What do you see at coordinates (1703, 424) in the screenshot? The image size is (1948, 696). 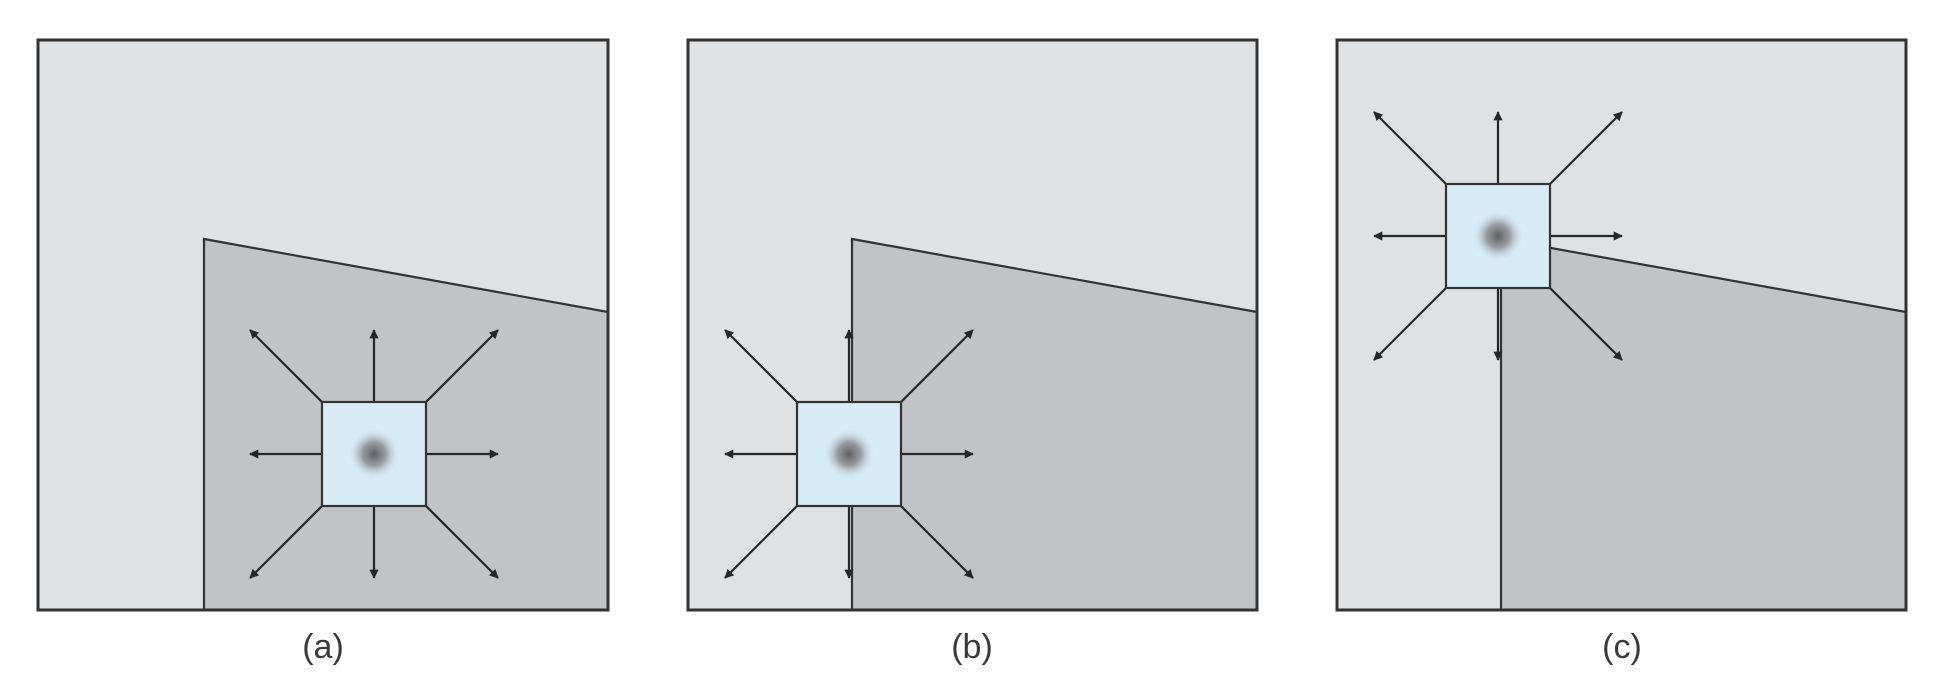 I see `panel-c-shaded-region` at bounding box center [1703, 424].